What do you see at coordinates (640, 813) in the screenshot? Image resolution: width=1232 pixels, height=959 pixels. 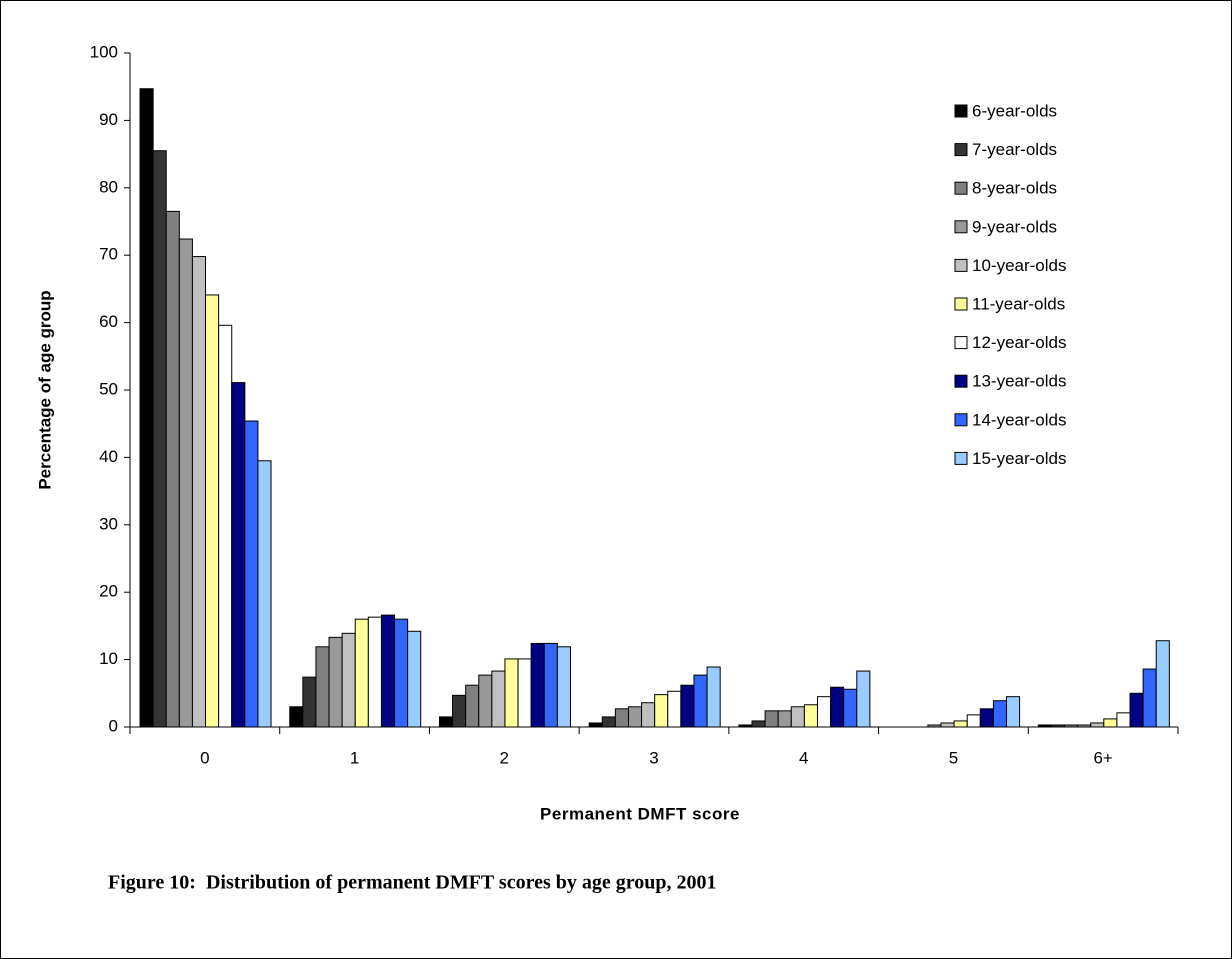 I see `x-axis-title: Permanent DMFT score` at bounding box center [640, 813].